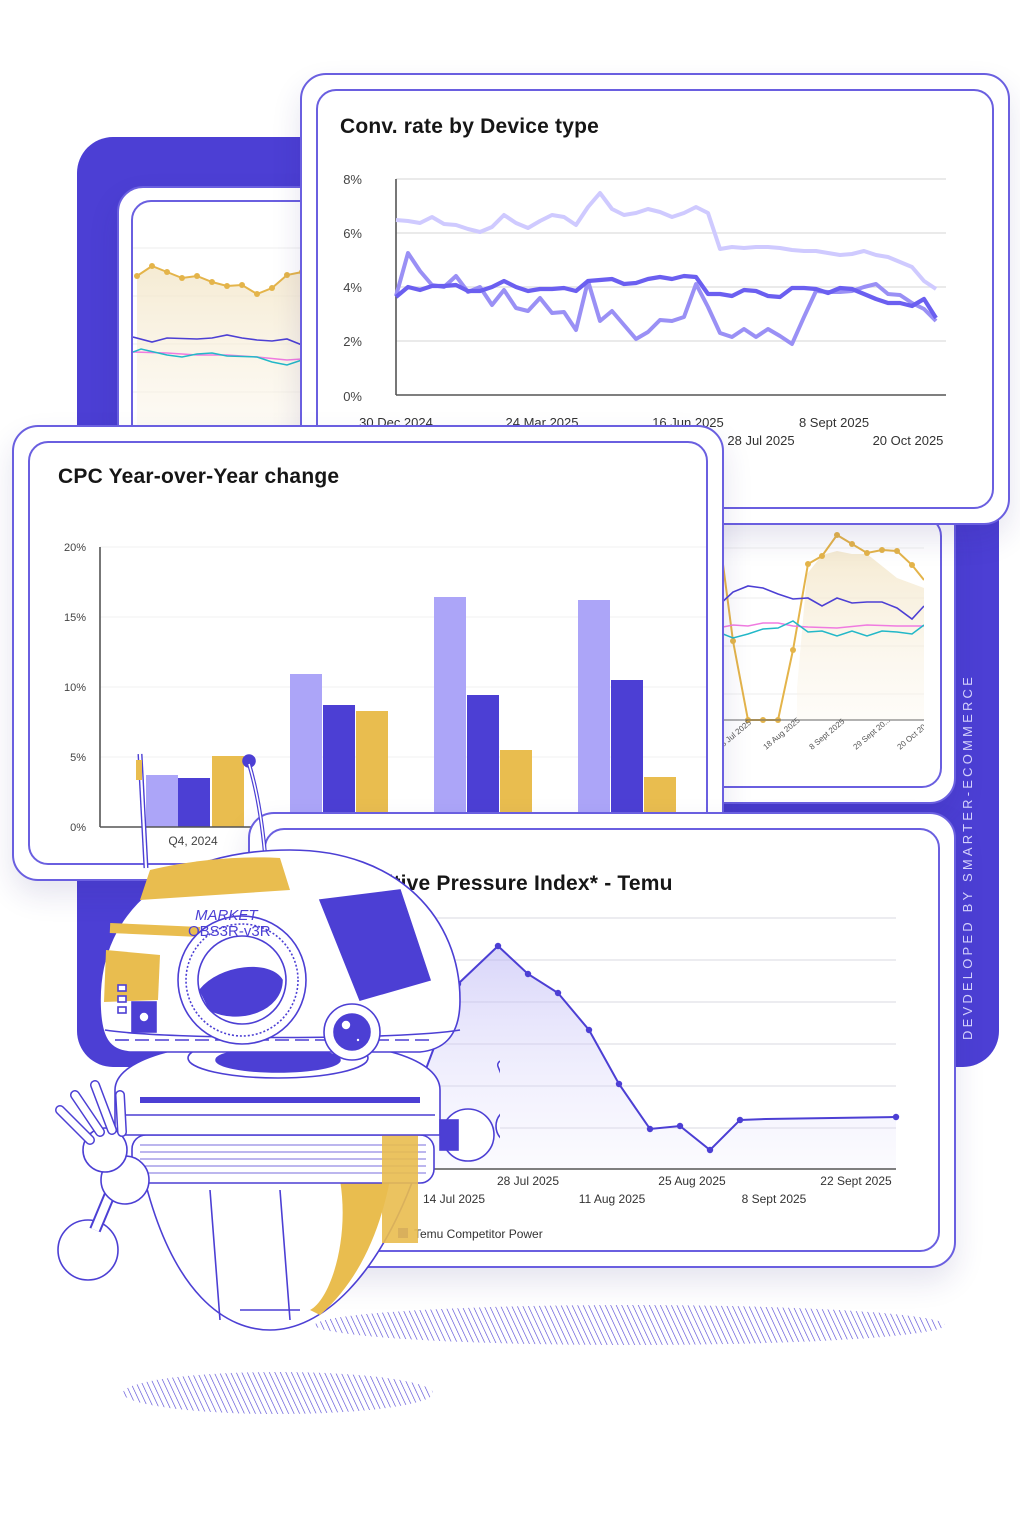 Image resolution: width=1020 pixels, height=1531 pixels. Describe the element at coordinates (352, 233) in the screenshot. I see `svg-text: 6%` at that location.